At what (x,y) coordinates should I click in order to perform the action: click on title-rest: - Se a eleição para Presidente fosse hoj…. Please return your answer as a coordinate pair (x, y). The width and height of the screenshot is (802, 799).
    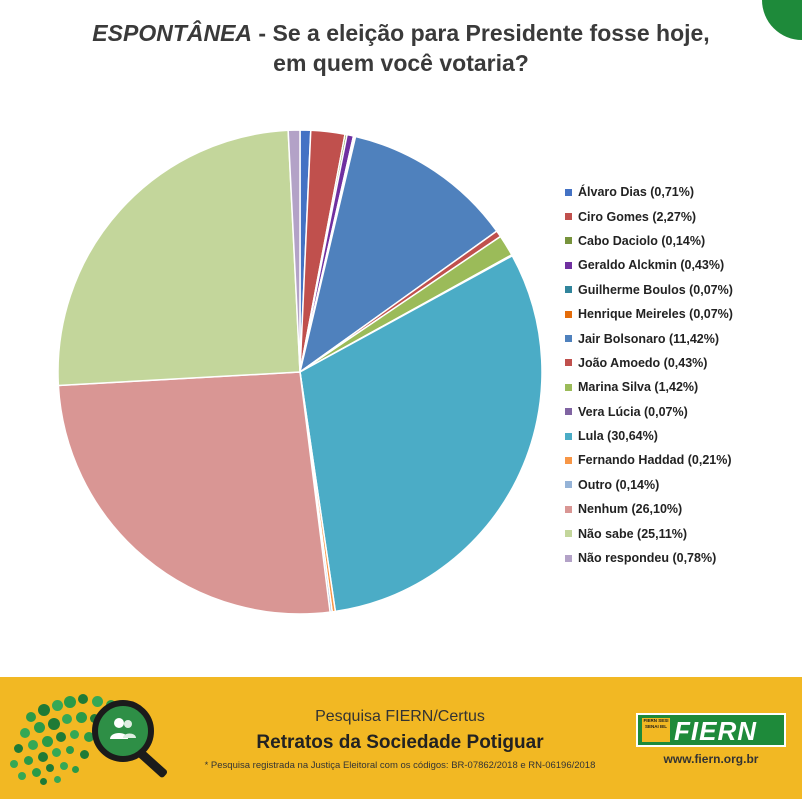
    Looking at the image, I should click on (481, 33).